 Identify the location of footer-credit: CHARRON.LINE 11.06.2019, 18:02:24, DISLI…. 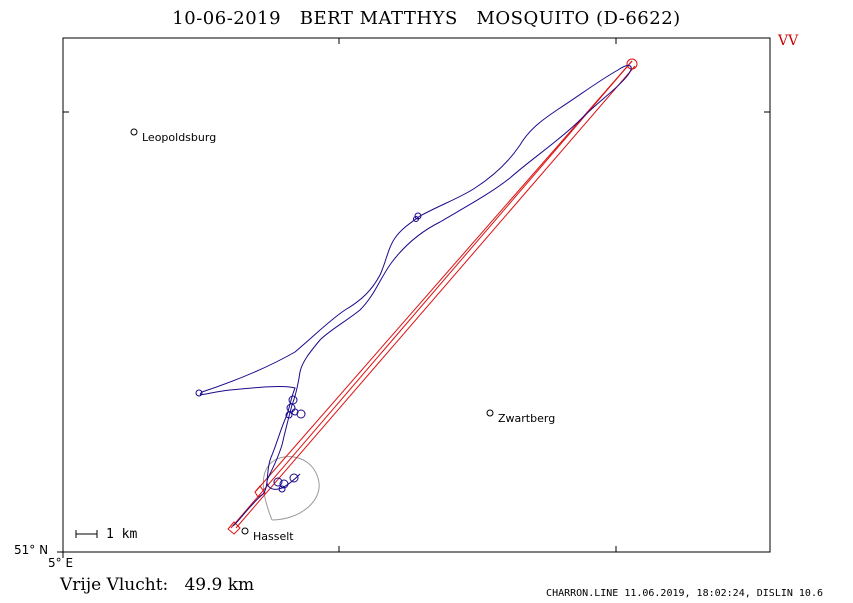
(684, 593).